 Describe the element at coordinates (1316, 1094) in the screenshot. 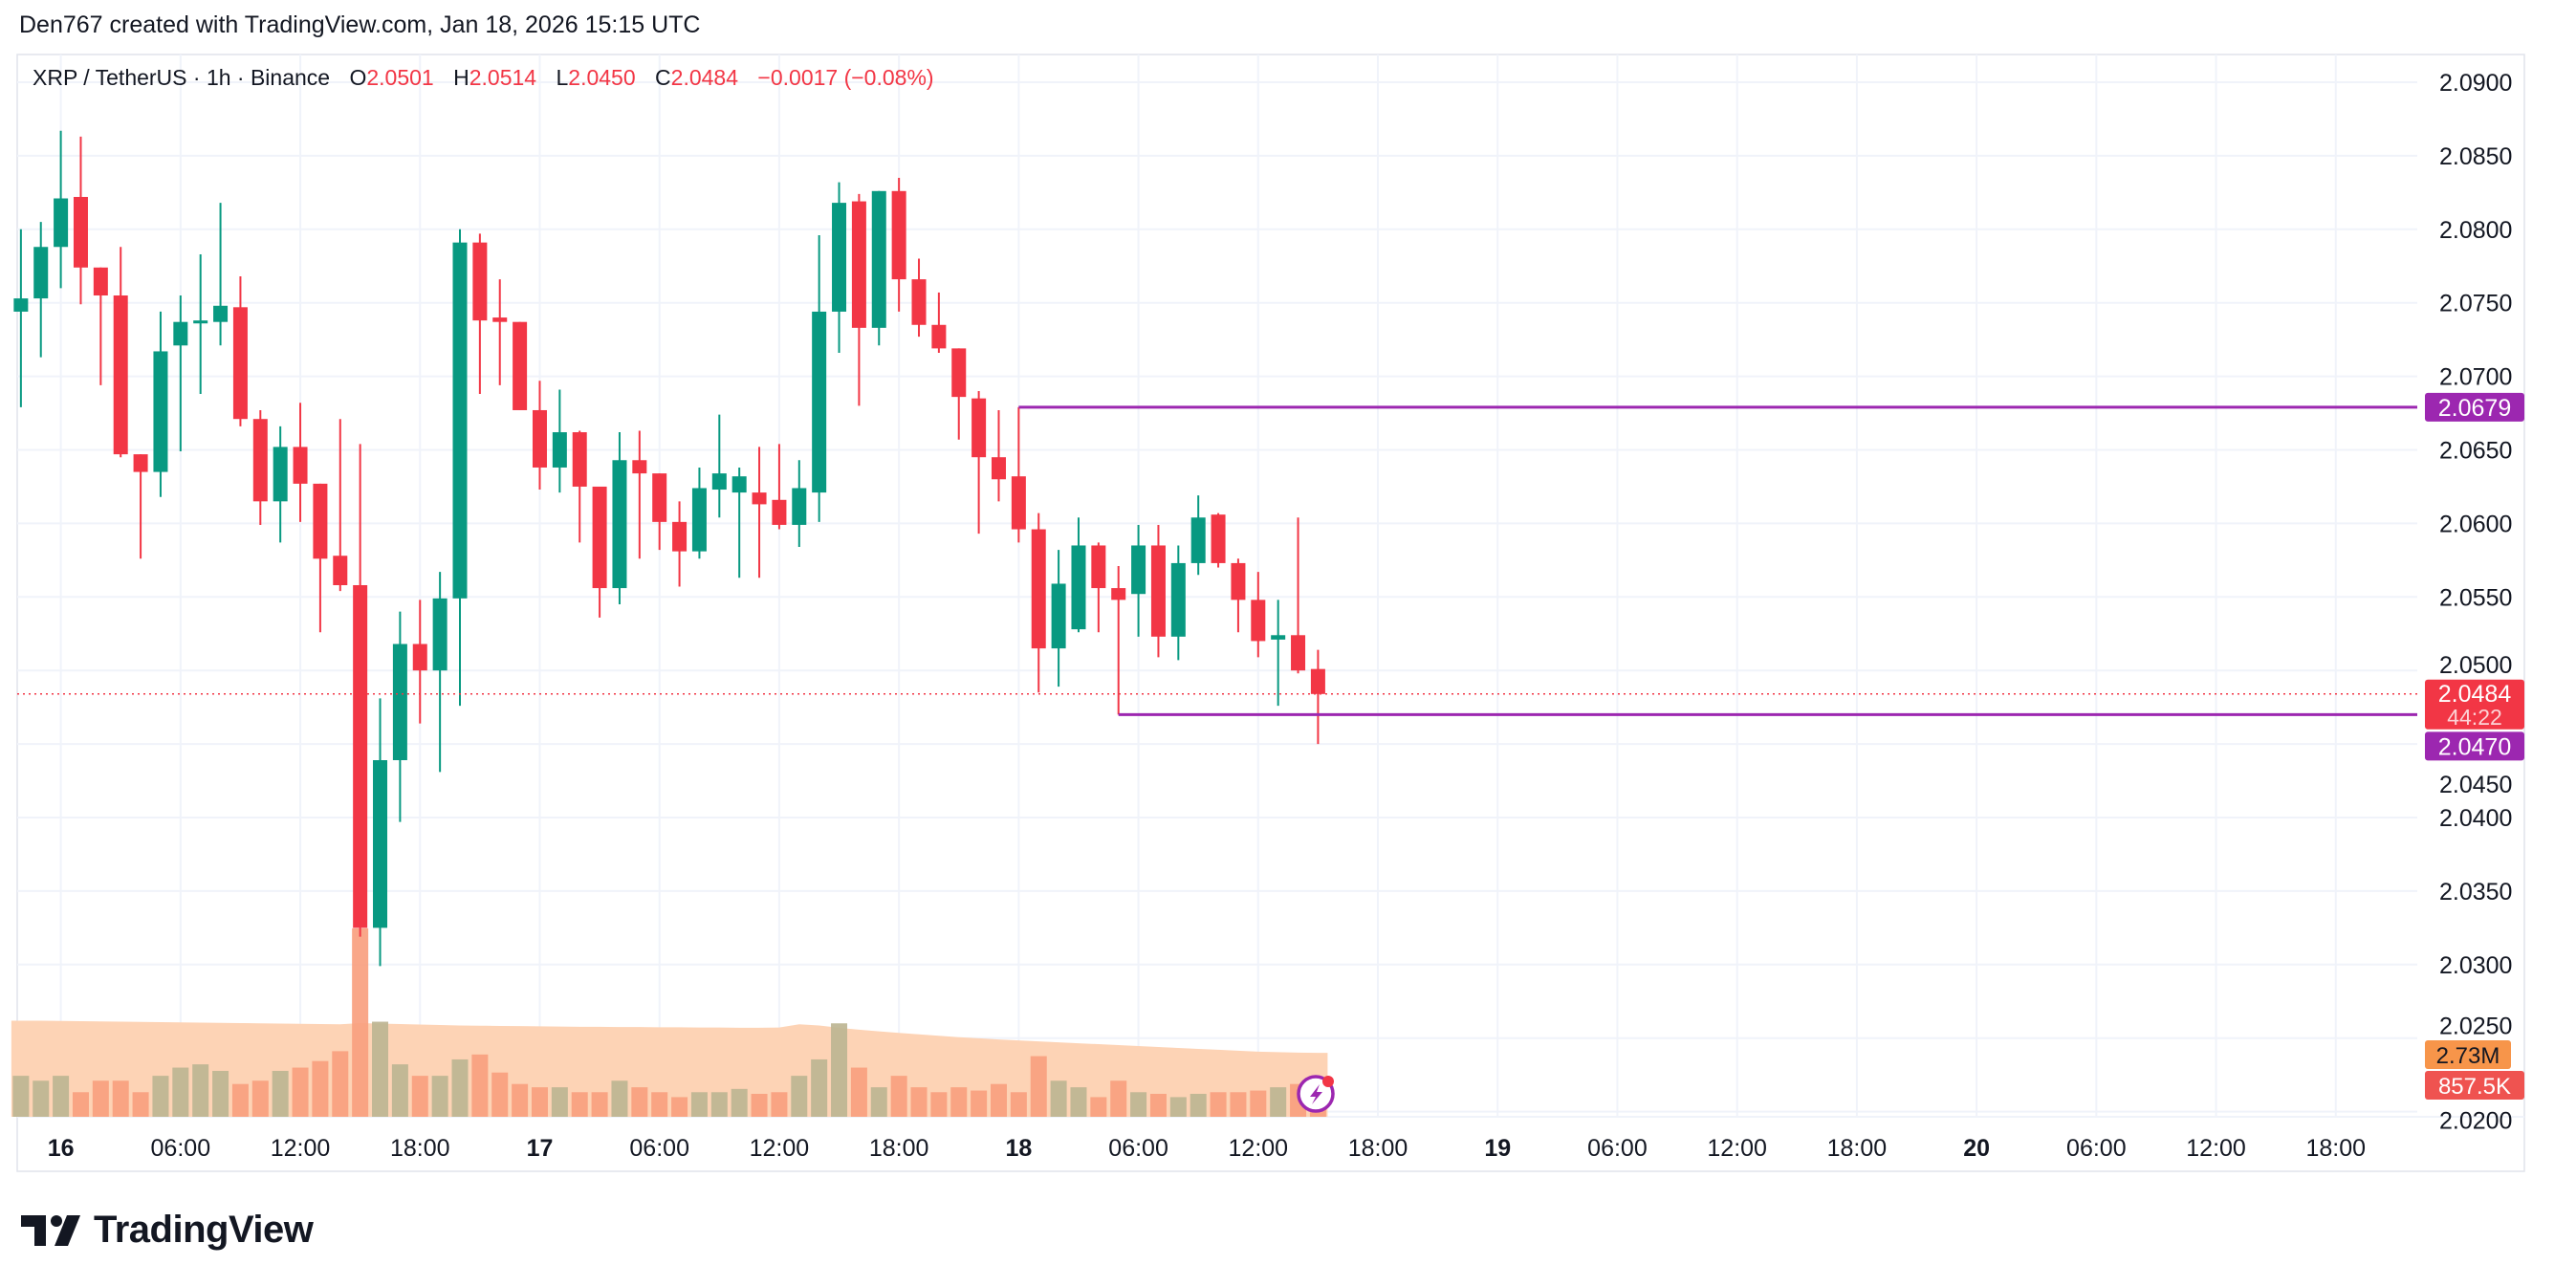

I see `alert-icon` at that location.